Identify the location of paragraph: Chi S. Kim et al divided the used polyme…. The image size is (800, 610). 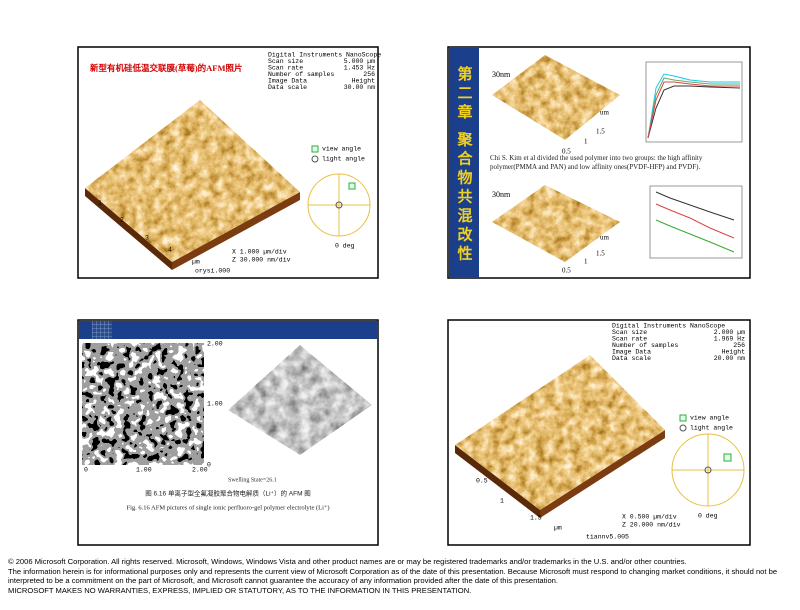
(596, 162).